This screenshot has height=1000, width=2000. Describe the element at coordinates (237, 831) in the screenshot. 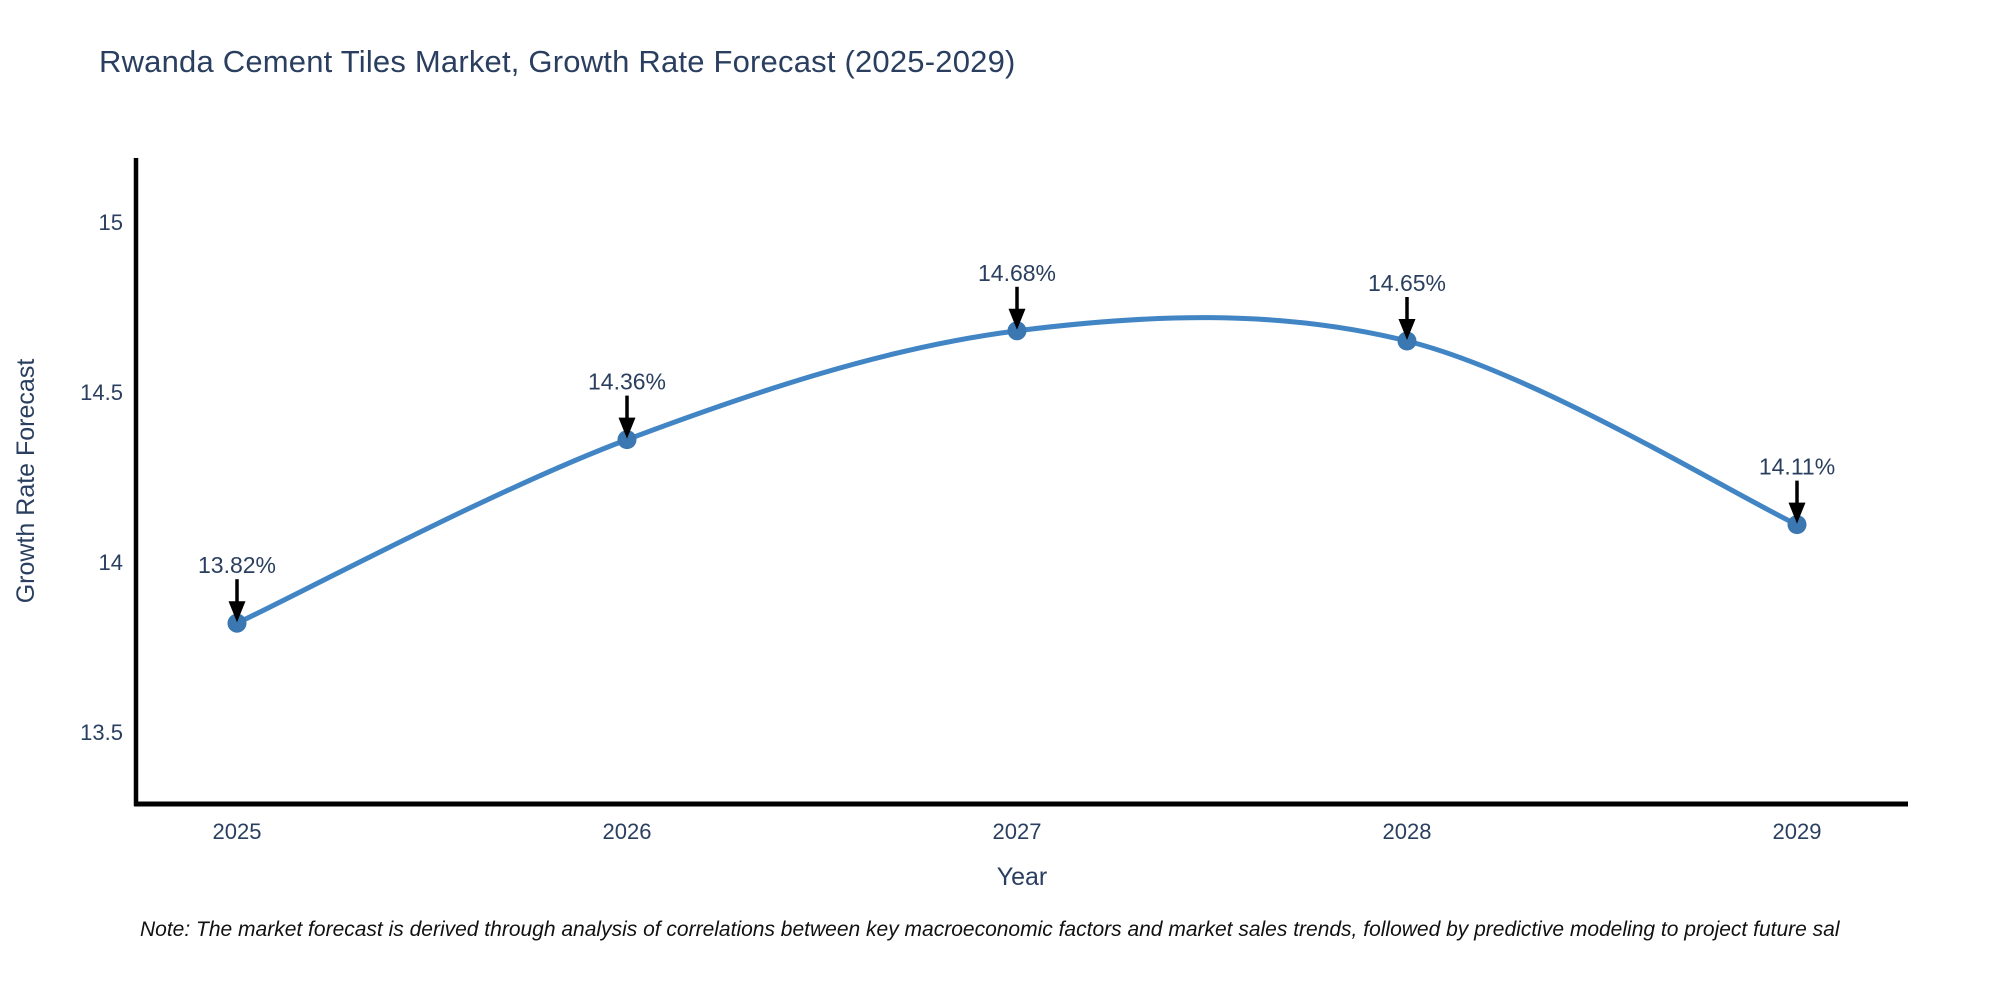

I see `x-tick-label: 2025` at that location.